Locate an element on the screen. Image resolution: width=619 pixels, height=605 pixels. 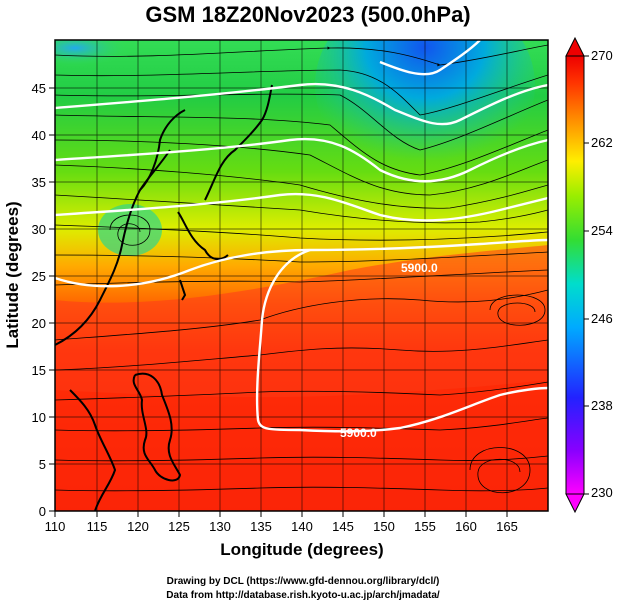
colorbar: 230 238 246 254 262 270 is located at coordinates (589, 275).